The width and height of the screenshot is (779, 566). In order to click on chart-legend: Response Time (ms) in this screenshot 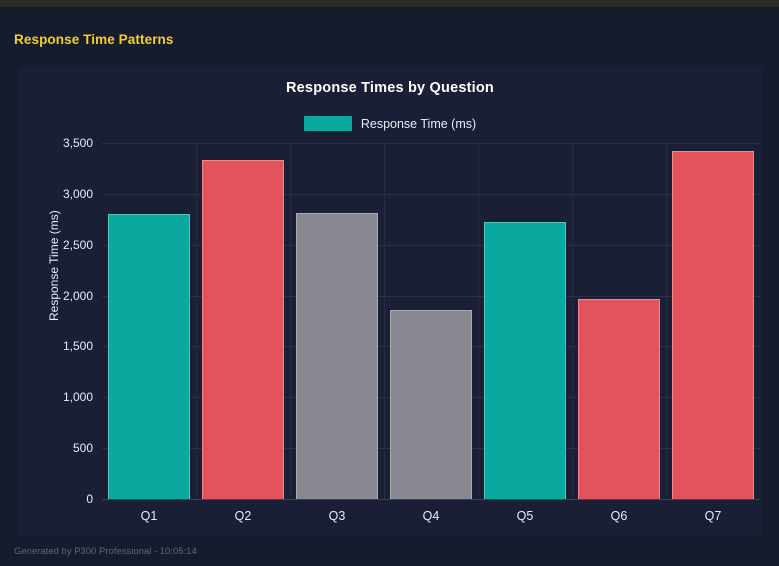, I will do `click(390, 123)`.